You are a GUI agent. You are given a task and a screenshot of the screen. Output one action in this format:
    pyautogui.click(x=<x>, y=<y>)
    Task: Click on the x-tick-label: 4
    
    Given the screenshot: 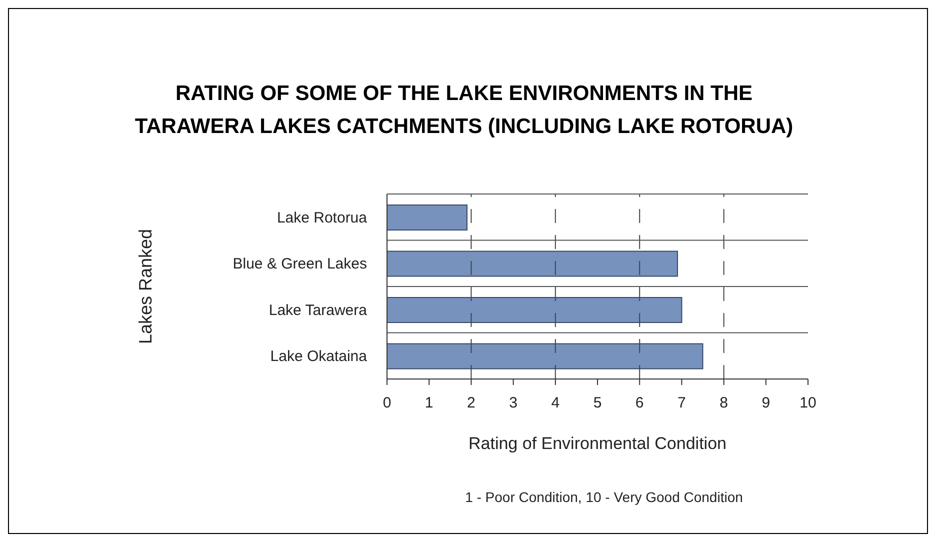 What is the action you would take?
    pyautogui.click(x=555, y=403)
    